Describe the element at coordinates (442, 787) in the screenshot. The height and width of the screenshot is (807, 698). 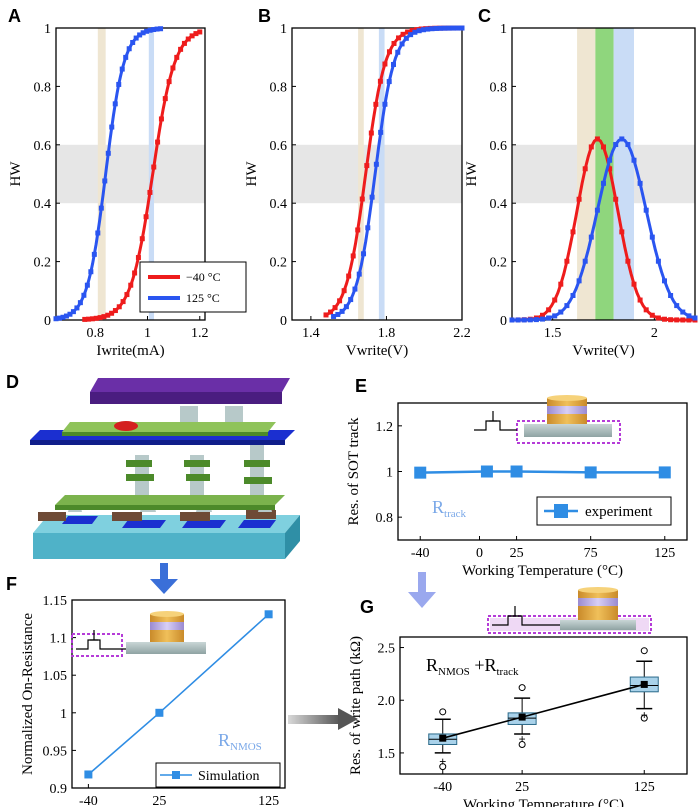
I see `chart-g-xtick-label: -40` at that location.